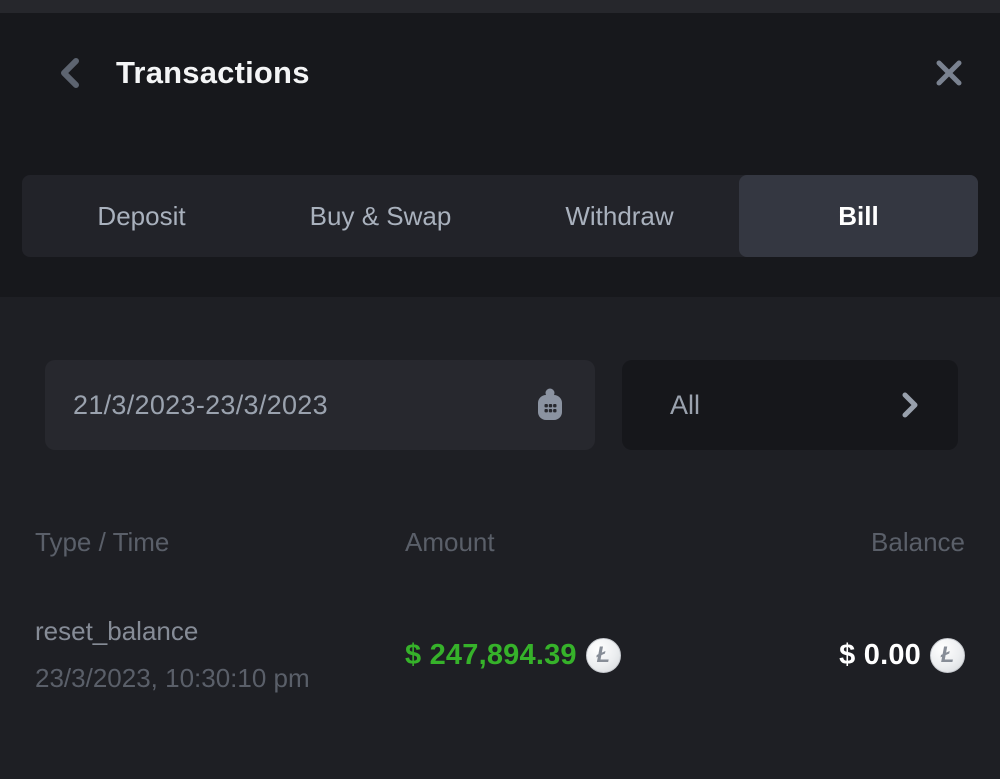  I want to click on transaction-tabs: Deposit Buy & Swap Withdraw Bill, so click(500, 216).